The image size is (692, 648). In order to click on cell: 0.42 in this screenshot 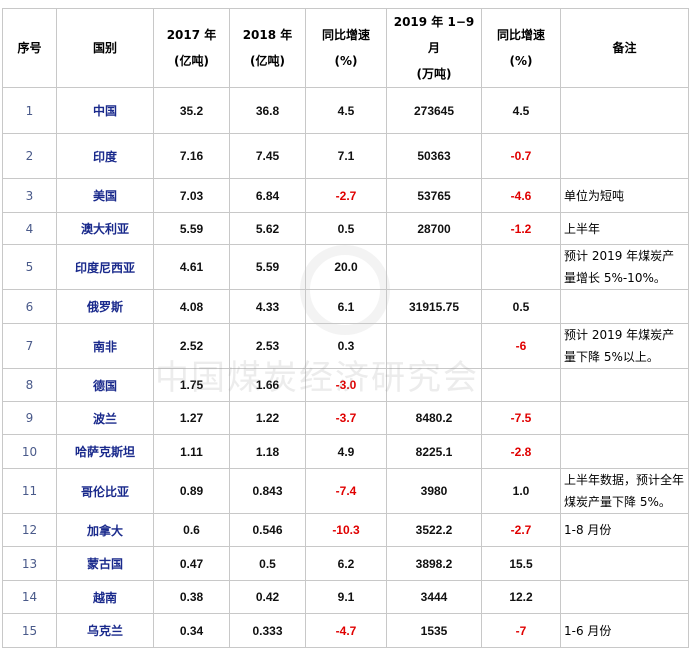, I will do `click(267, 597)`.